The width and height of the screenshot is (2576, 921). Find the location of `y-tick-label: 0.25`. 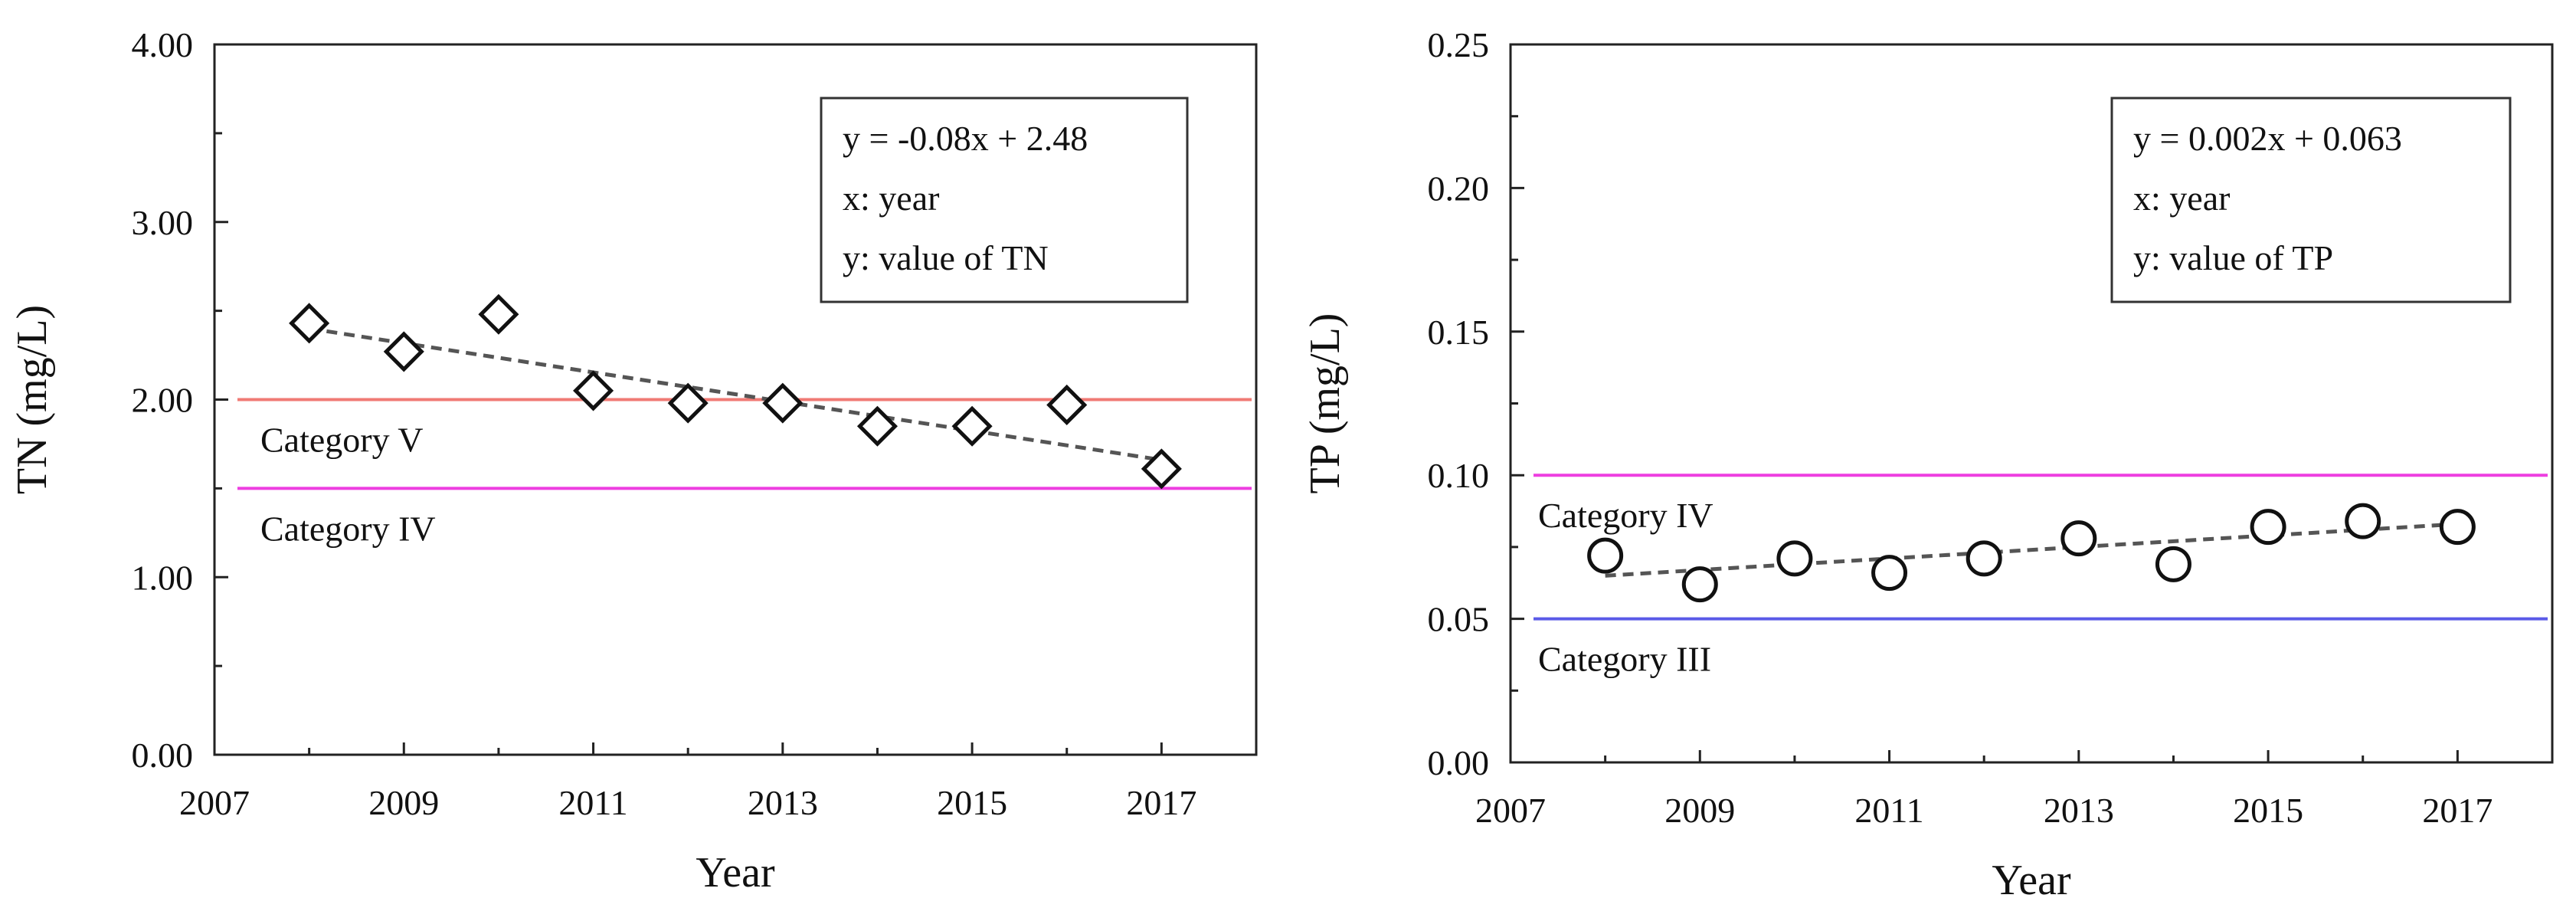

y-tick-label: 0.25 is located at coordinates (1459, 44).